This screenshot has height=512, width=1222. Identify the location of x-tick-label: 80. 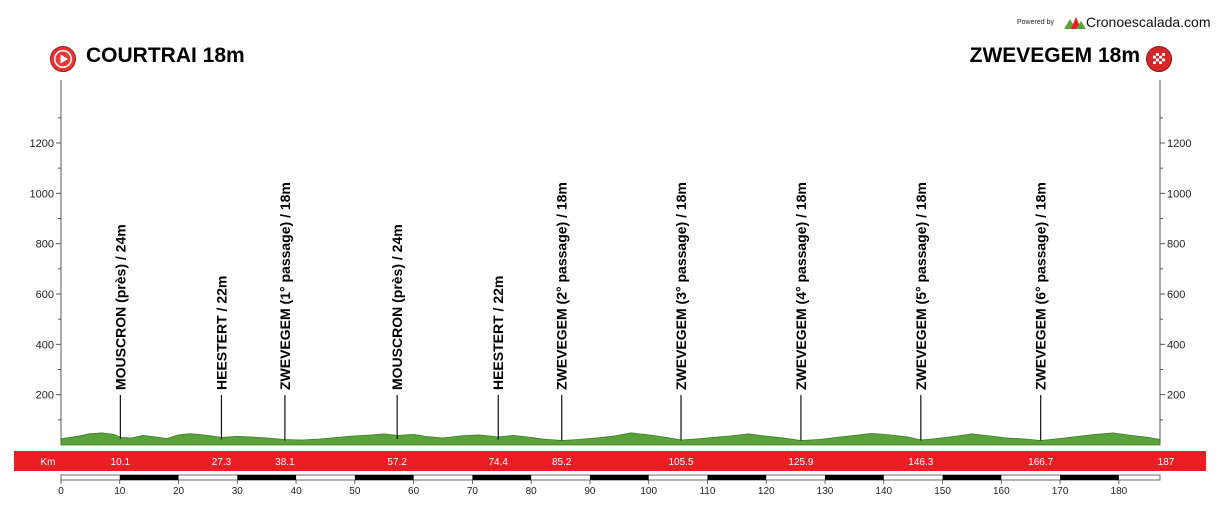
(532, 491).